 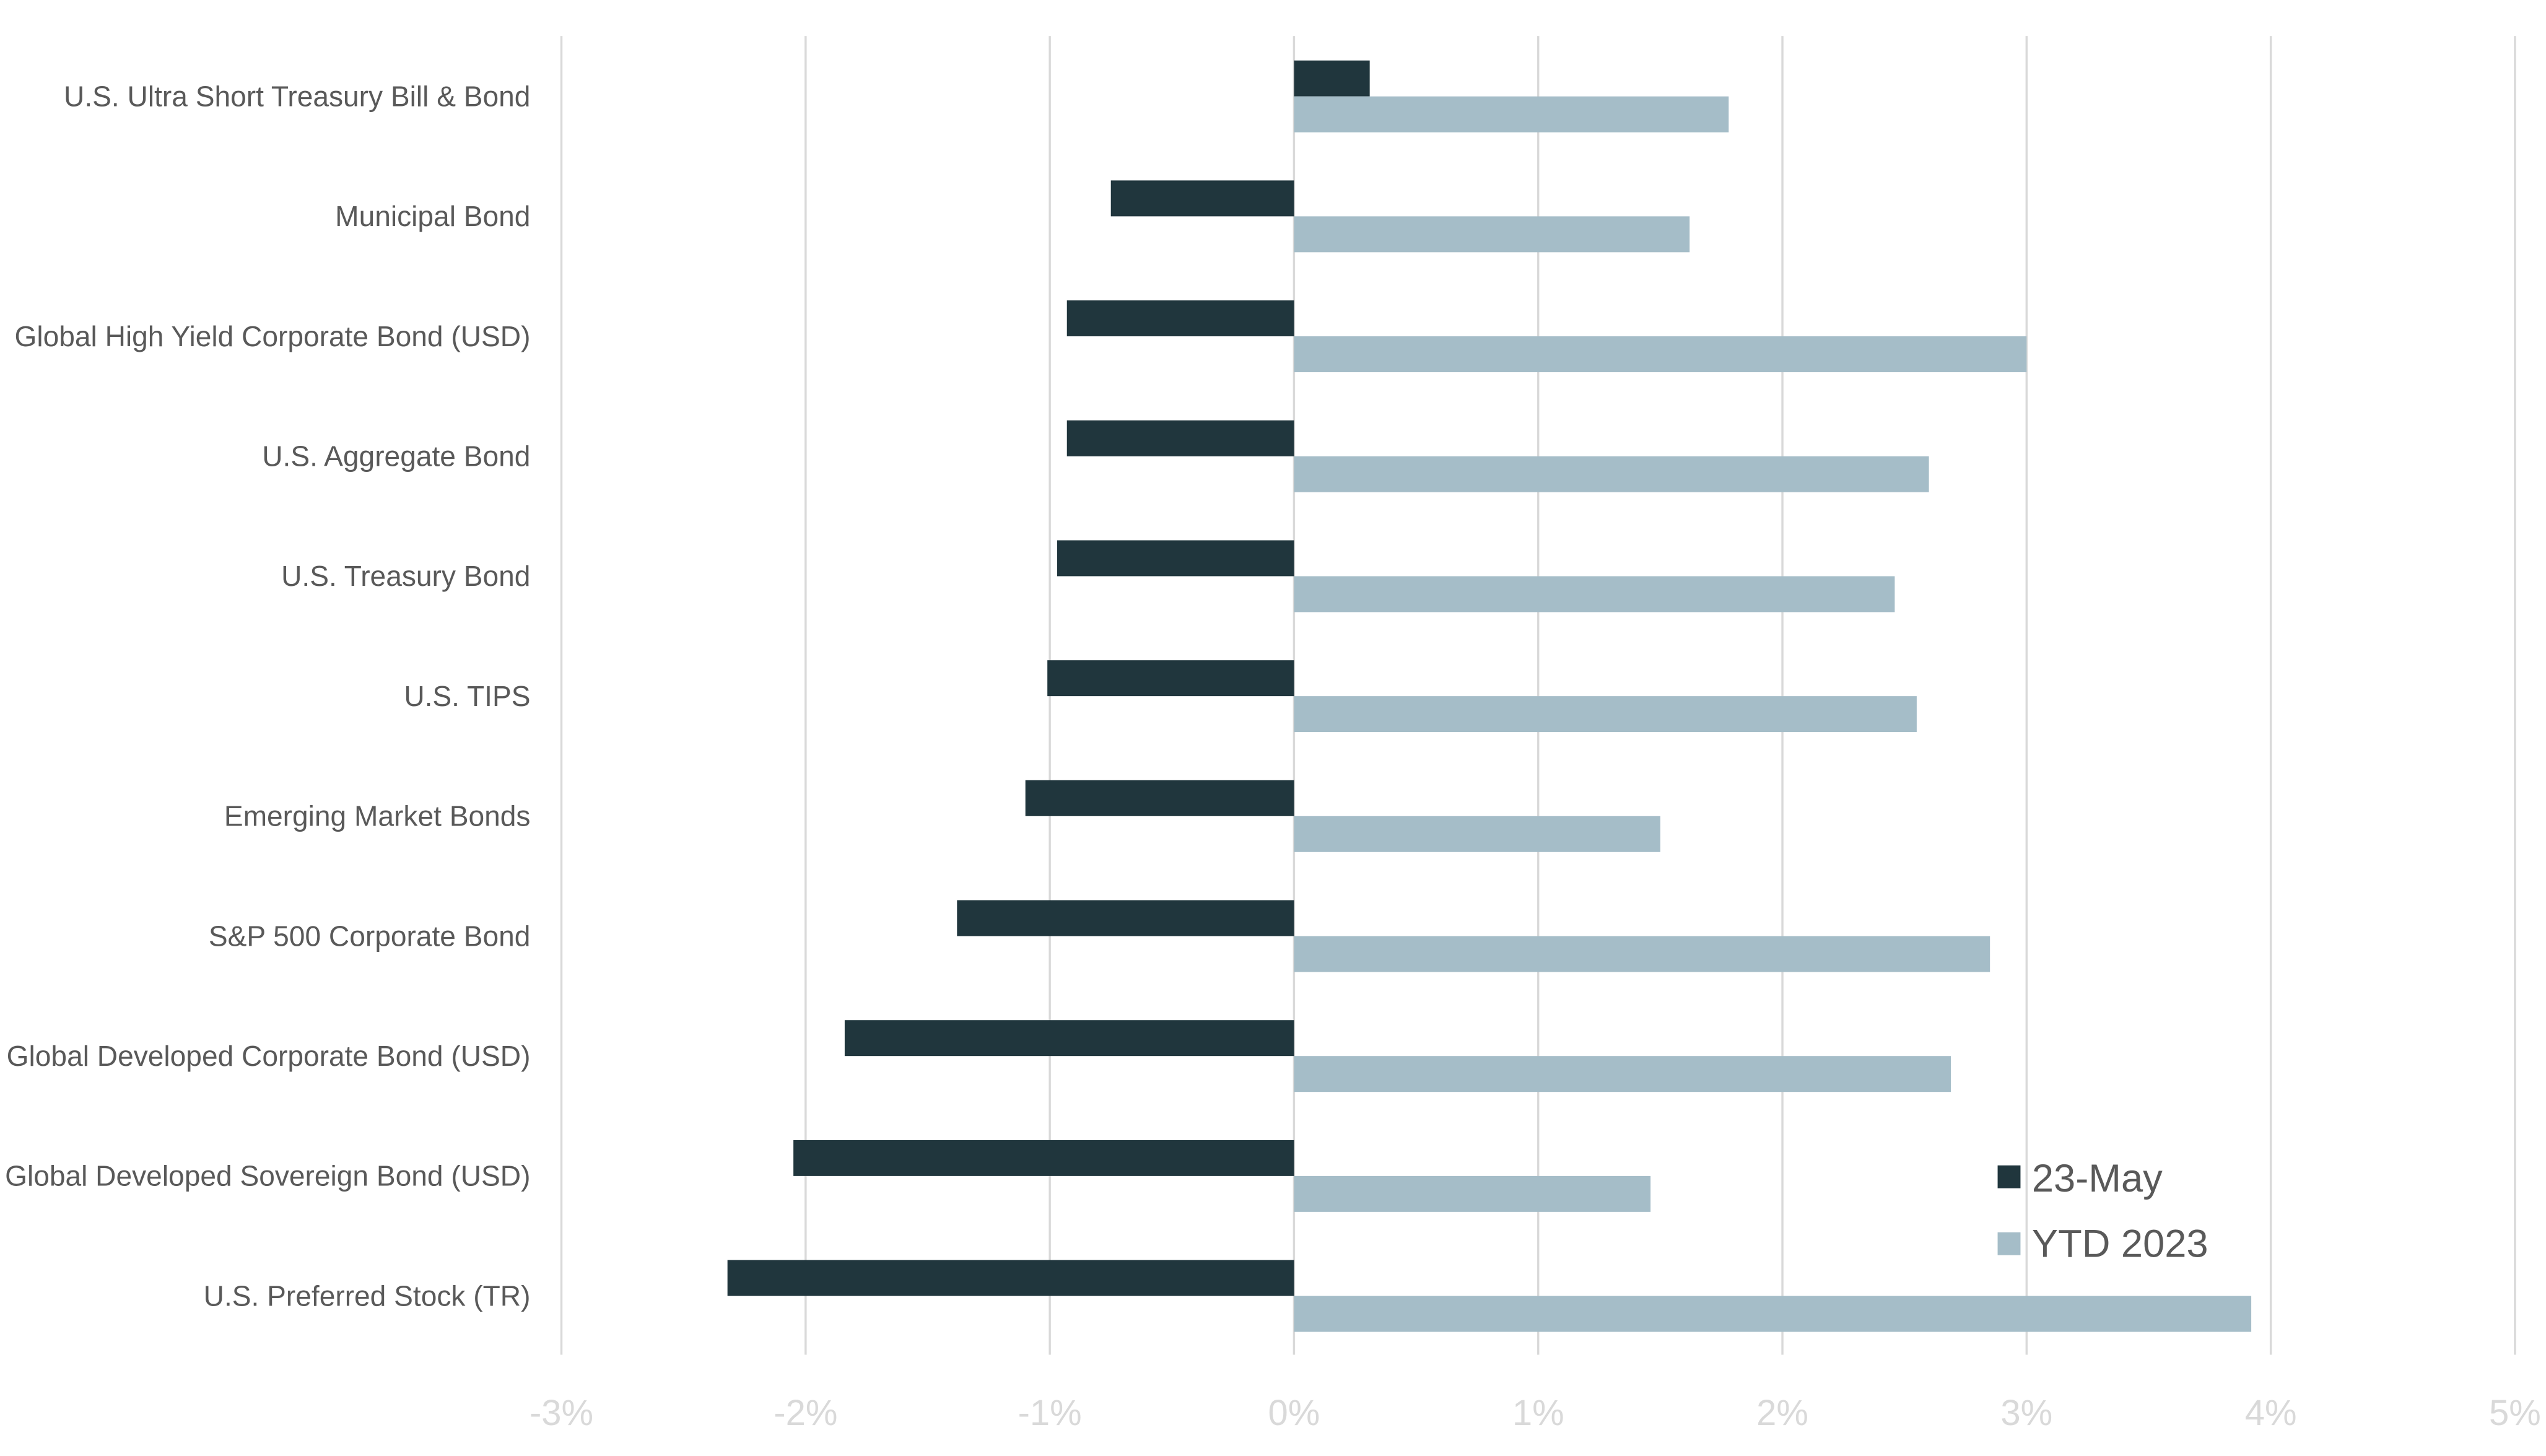 I want to click on category-label: U.S. TIPS, so click(x=467, y=696).